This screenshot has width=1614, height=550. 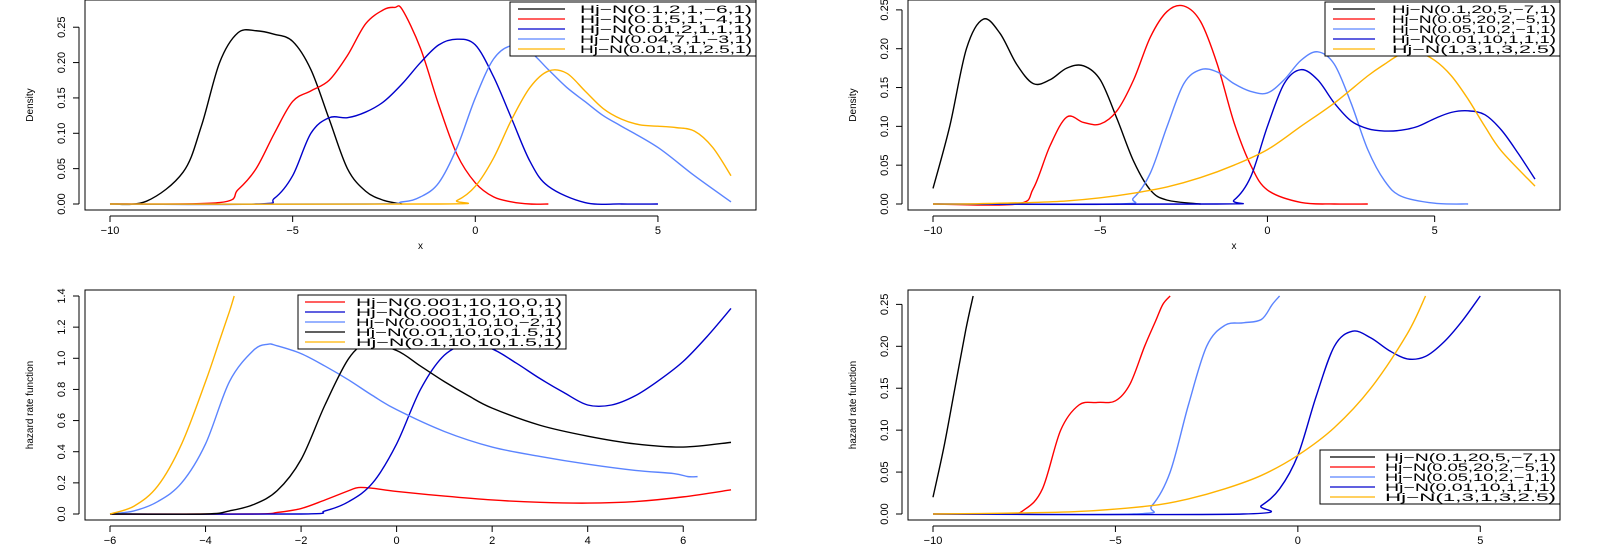 I want to click on legend-entry: Hj−N(0.001,10,10,1,1), so click(x=459, y=313).